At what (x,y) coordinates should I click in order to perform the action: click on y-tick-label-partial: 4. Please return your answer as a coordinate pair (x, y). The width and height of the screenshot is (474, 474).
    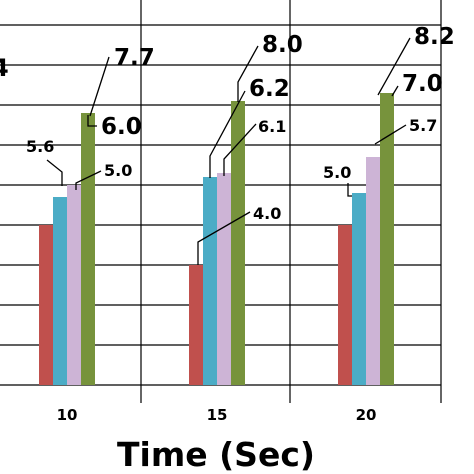
    Looking at the image, I should click on (4, 68).